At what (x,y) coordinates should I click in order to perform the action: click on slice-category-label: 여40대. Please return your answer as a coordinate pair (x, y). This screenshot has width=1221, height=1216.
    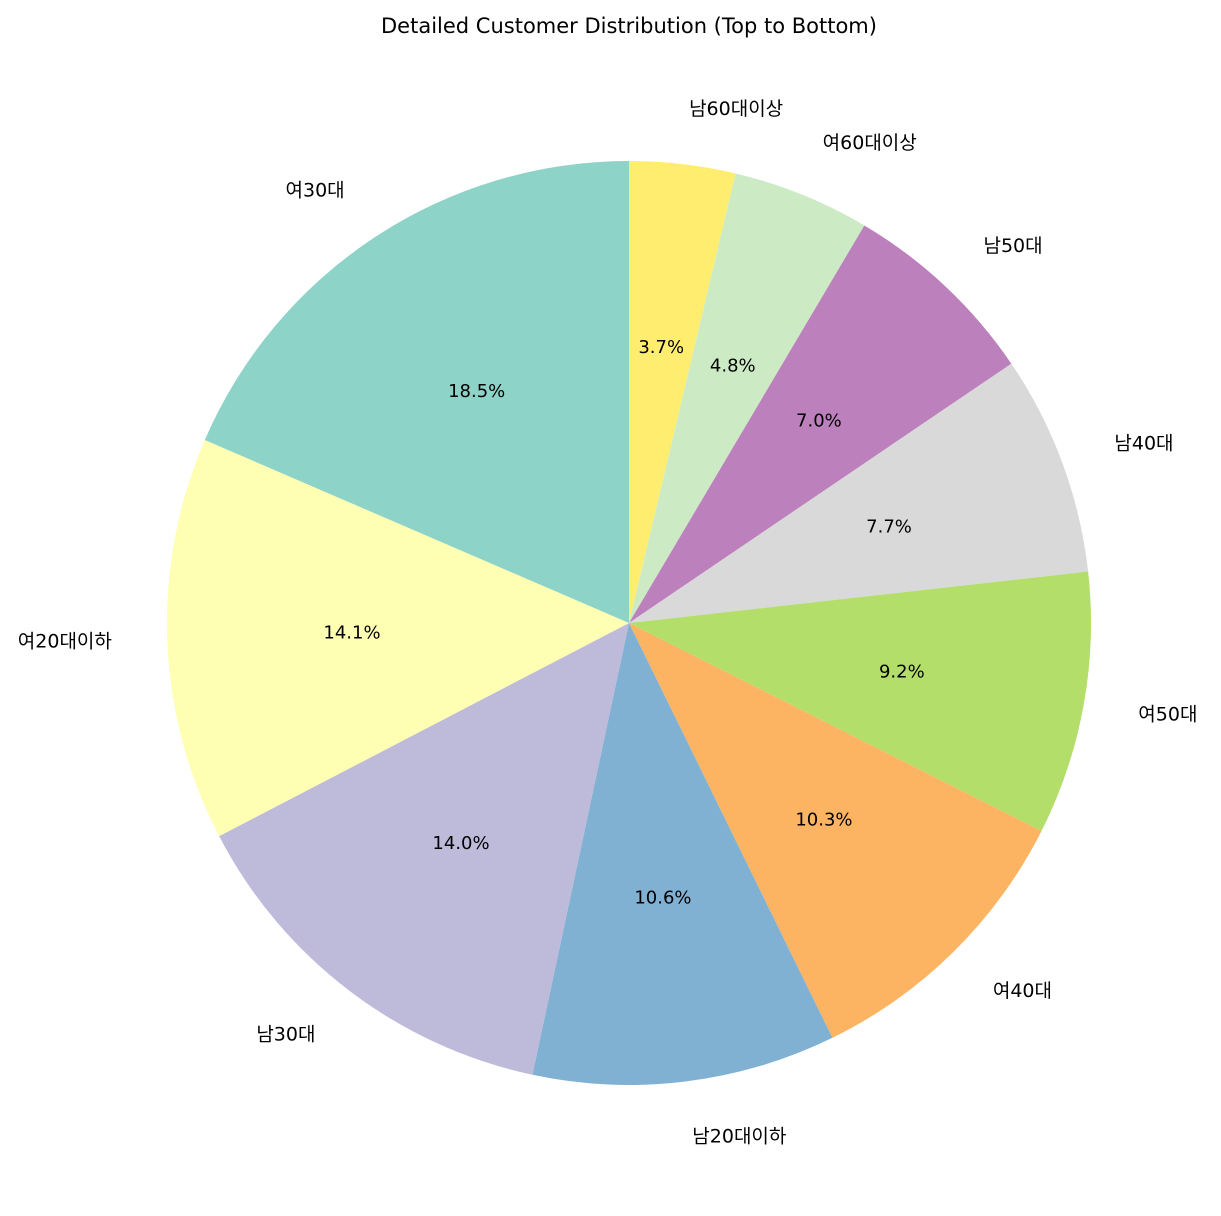
    Looking at the image, I should click on (1022, 991).